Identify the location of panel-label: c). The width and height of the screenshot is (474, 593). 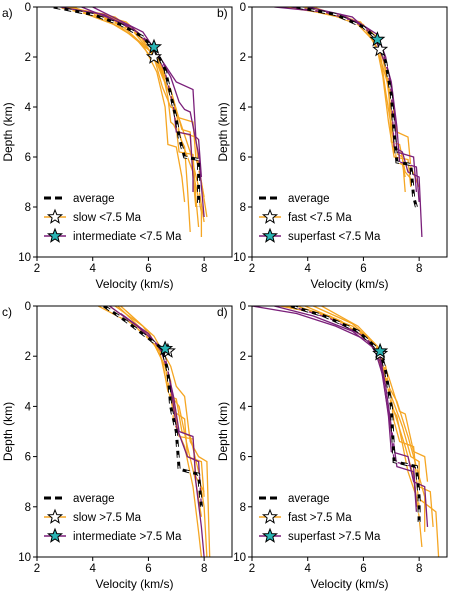
(7, 312).